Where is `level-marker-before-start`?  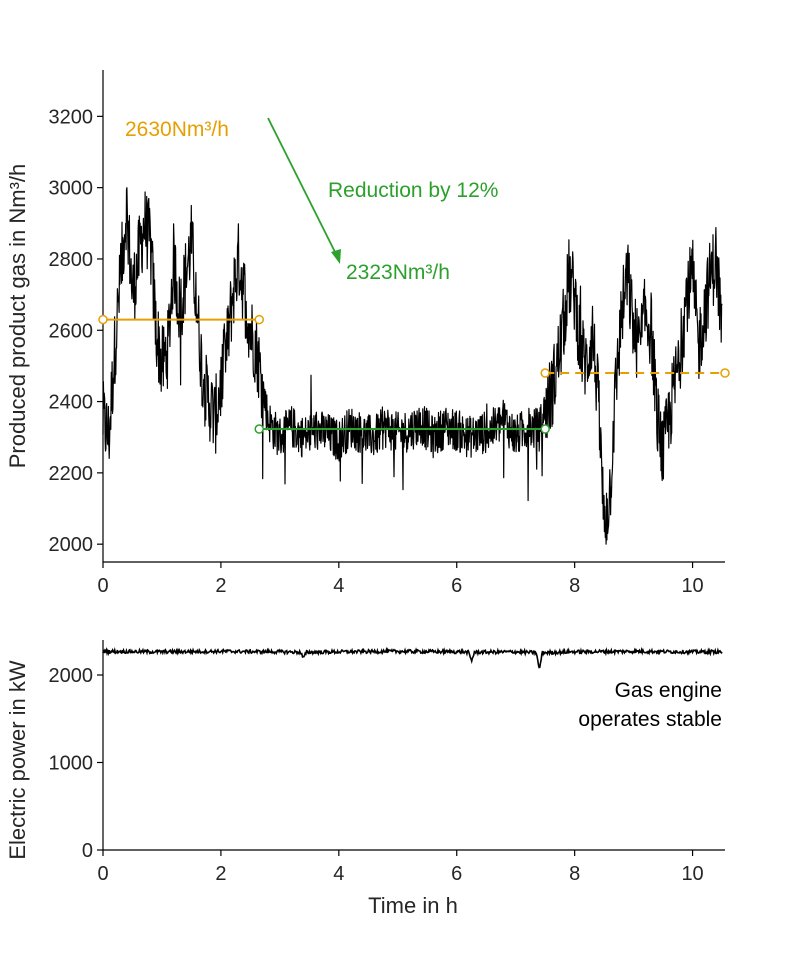
level-marker-before-start is located at coordinates (103, 319).